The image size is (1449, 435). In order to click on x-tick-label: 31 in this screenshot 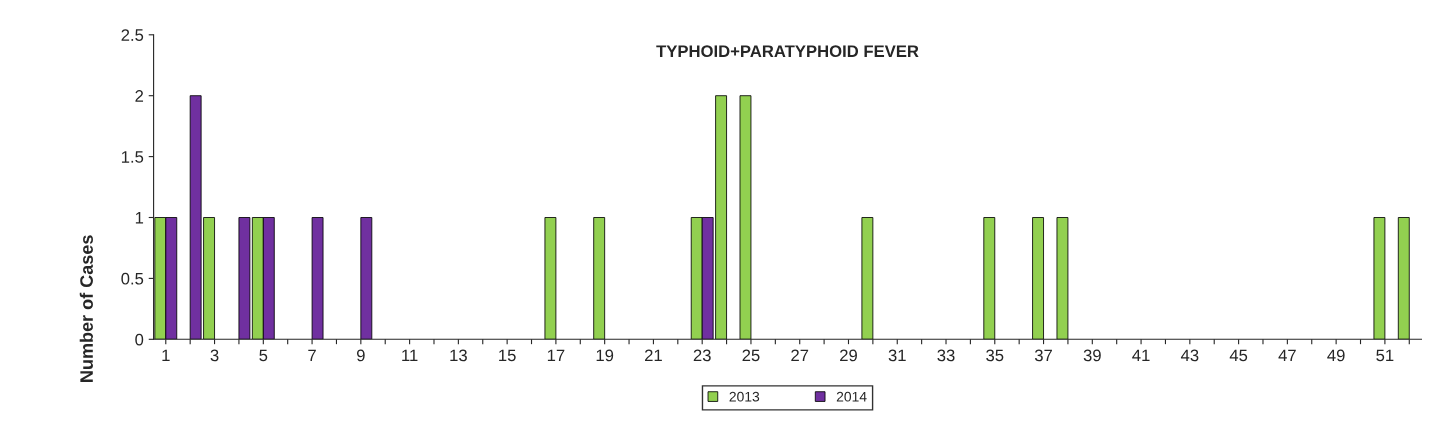, I will do `click(897, 355)`.